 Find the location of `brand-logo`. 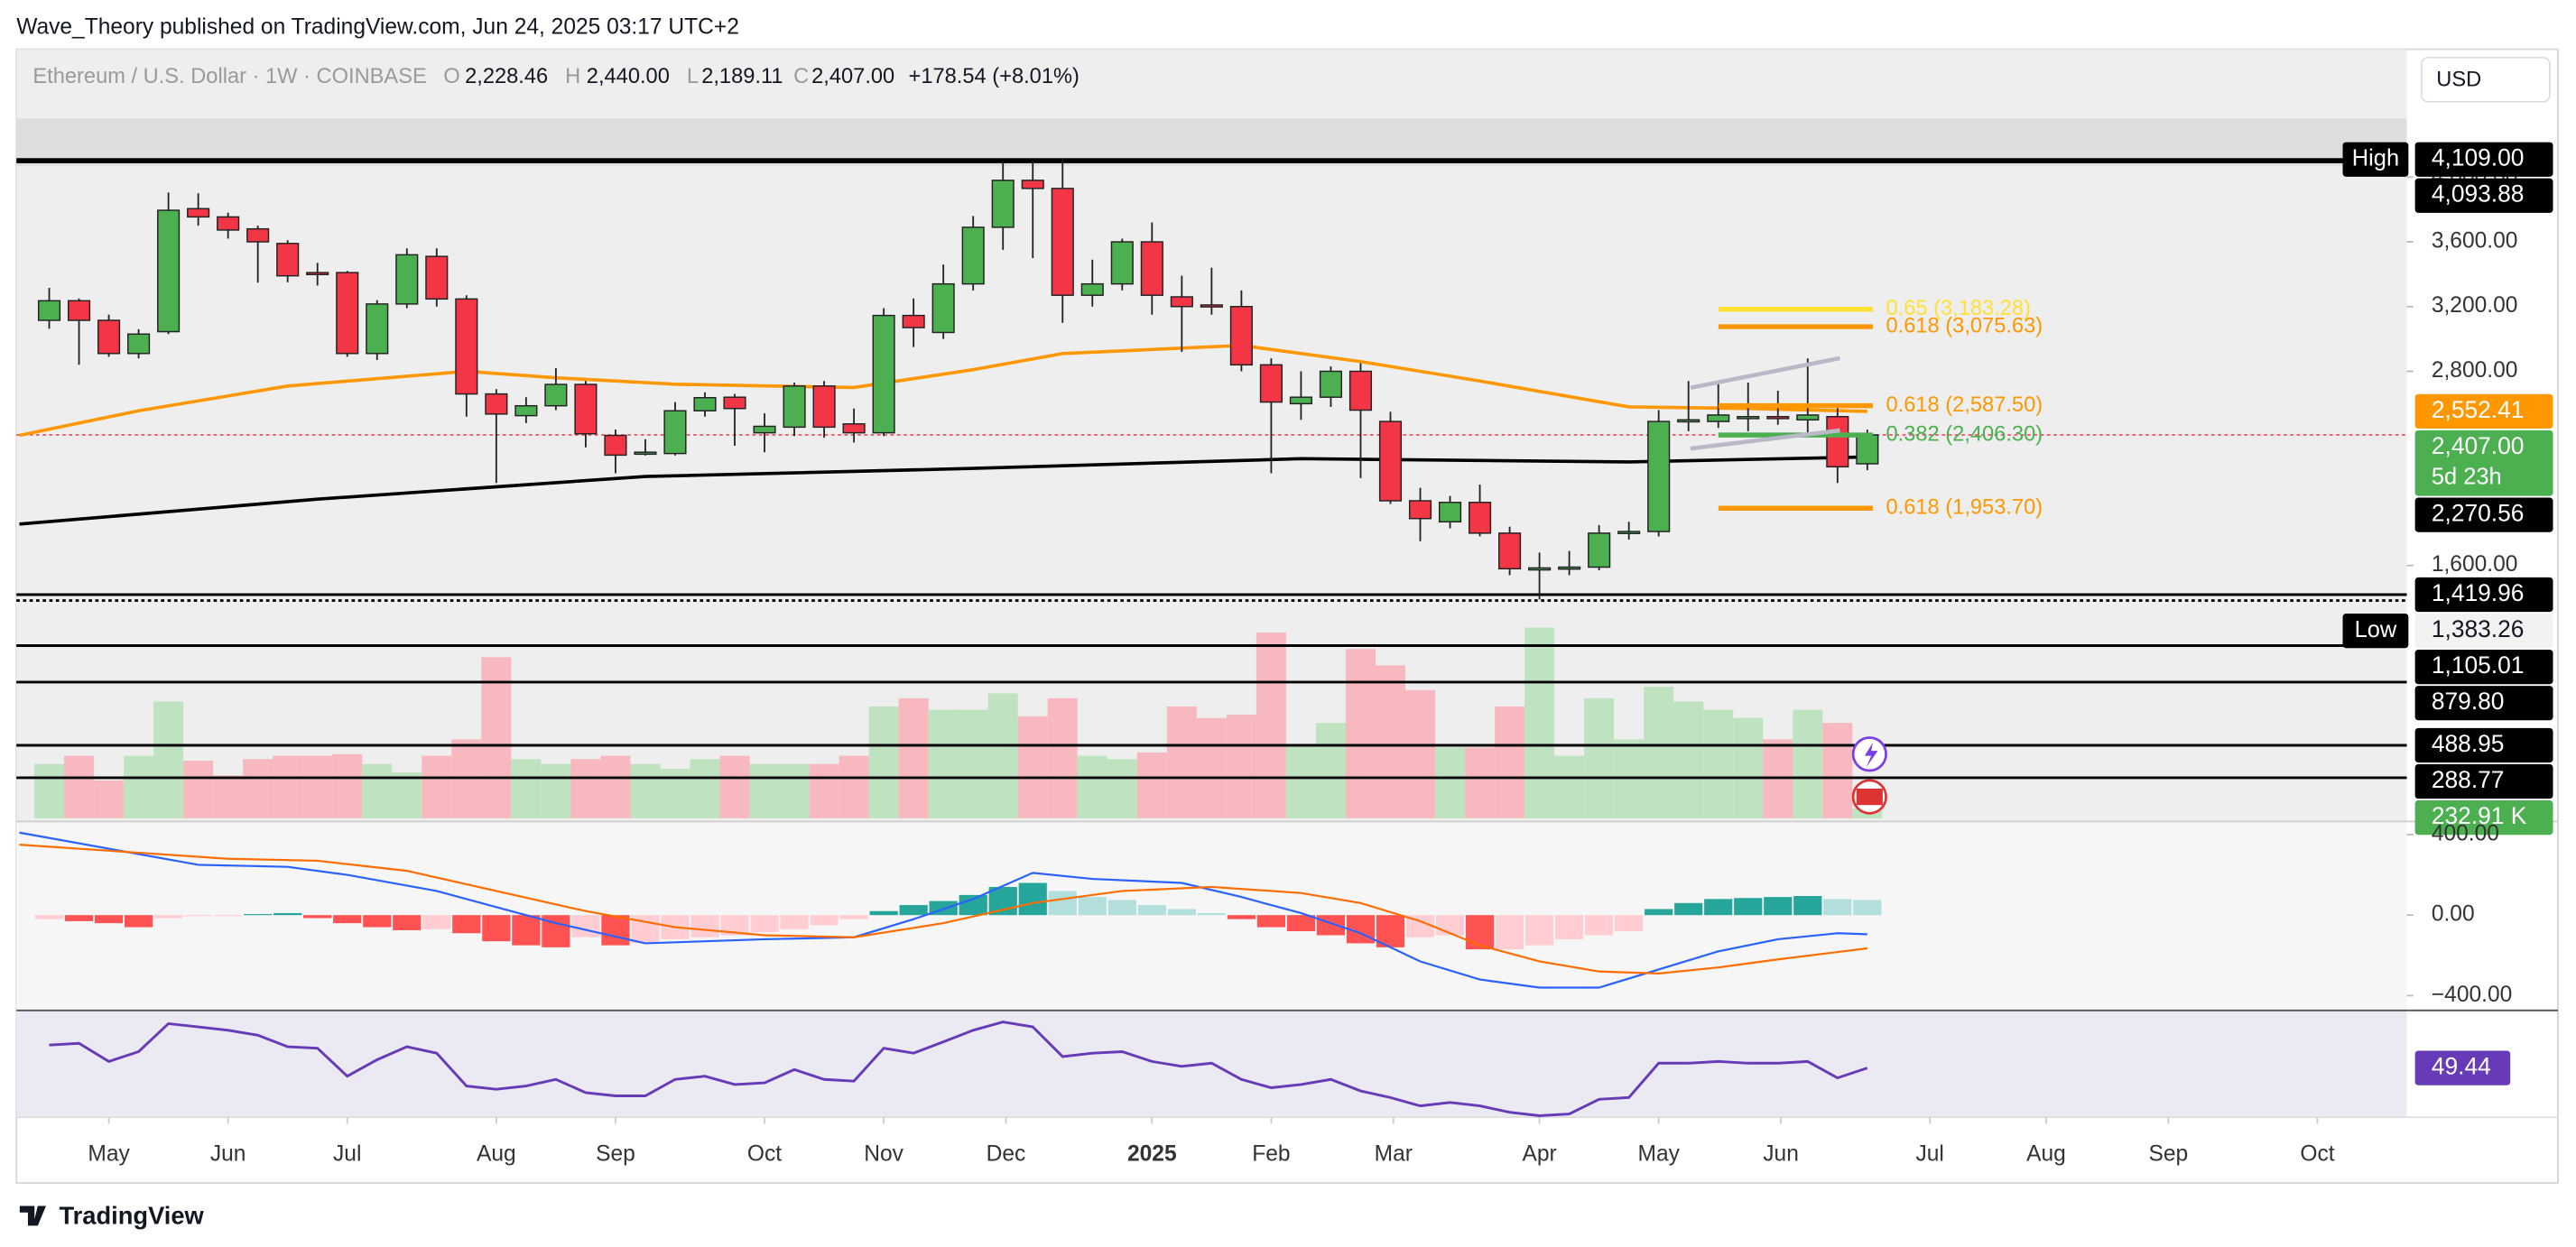

brand-logo is located at coordinates (32, 1215).